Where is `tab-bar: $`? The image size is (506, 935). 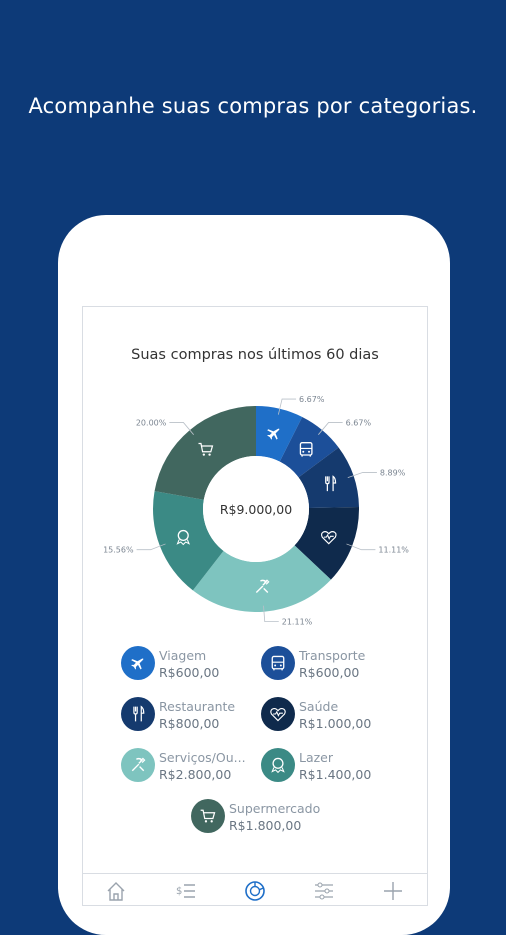
tab-bar: $ is located at coordinates (255, 889).